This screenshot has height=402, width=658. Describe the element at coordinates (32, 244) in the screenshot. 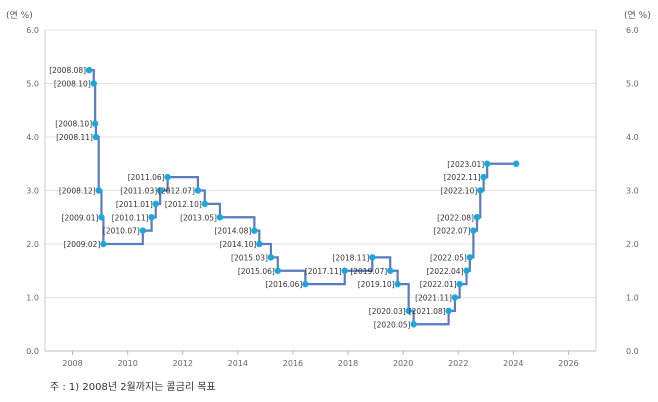

I see `y-tick-label-left: 2.0` at that location.